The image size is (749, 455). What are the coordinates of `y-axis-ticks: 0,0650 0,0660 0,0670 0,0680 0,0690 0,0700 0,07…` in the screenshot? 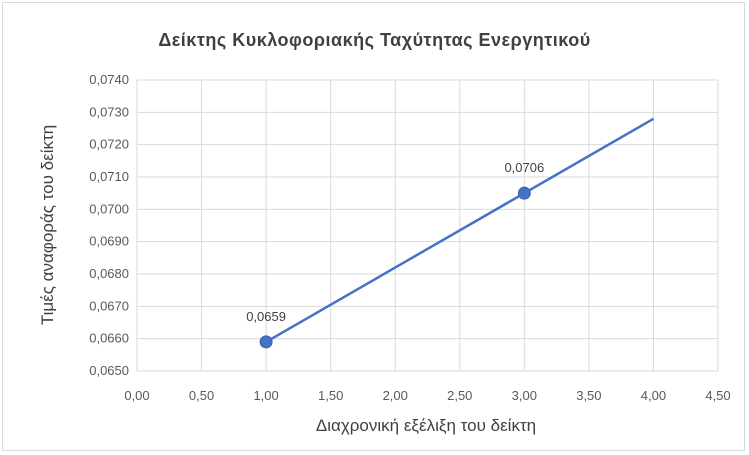 It's located at (109, 225).